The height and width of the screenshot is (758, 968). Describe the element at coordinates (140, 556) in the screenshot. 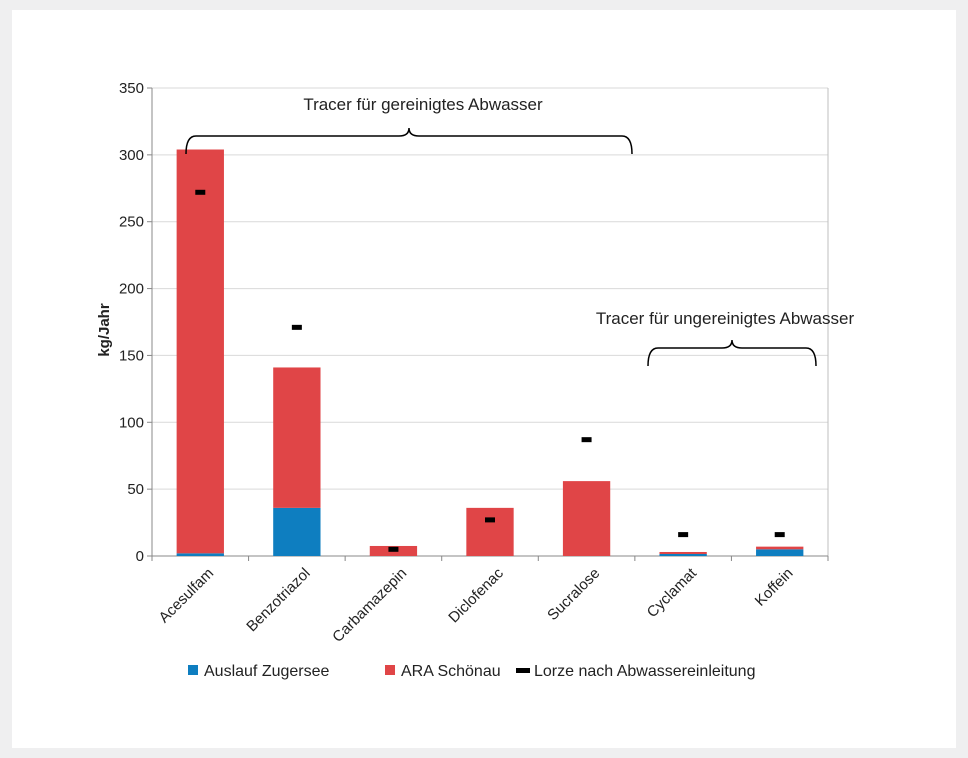

I see `y-tick-label: 0` at that location.